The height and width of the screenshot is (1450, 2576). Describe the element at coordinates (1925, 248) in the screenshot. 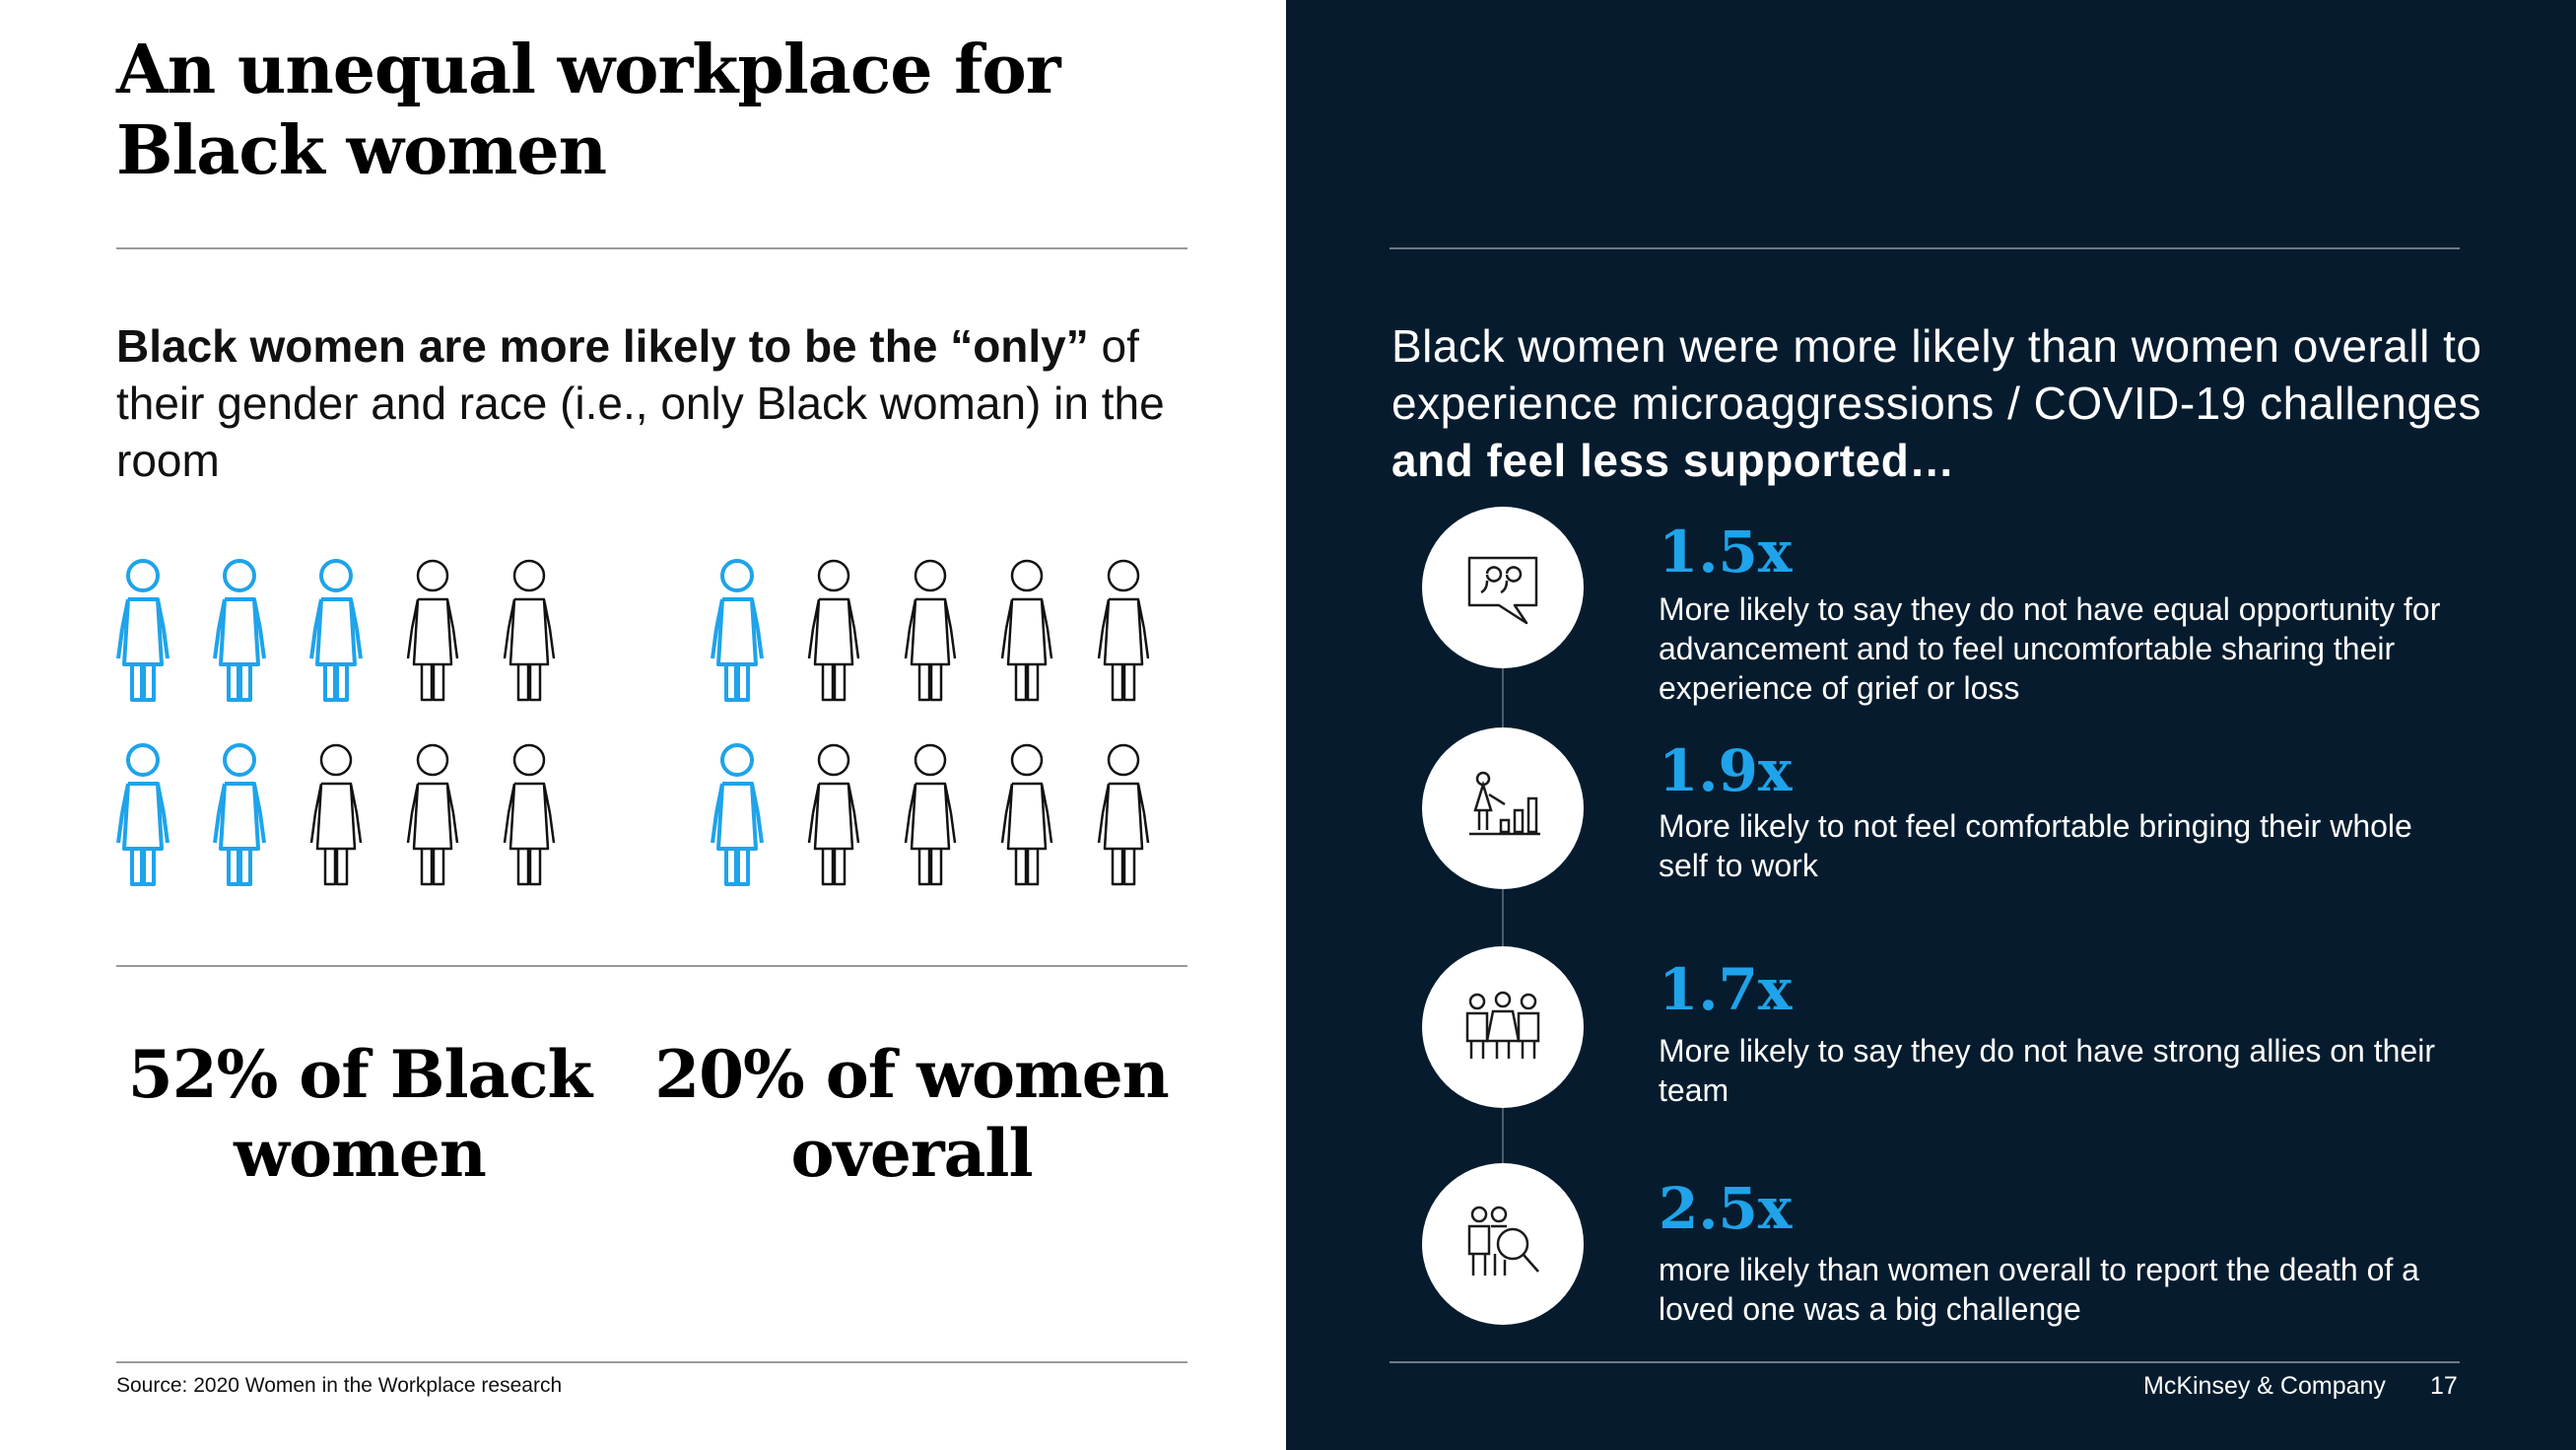

I see `right-title-divider` at that location.